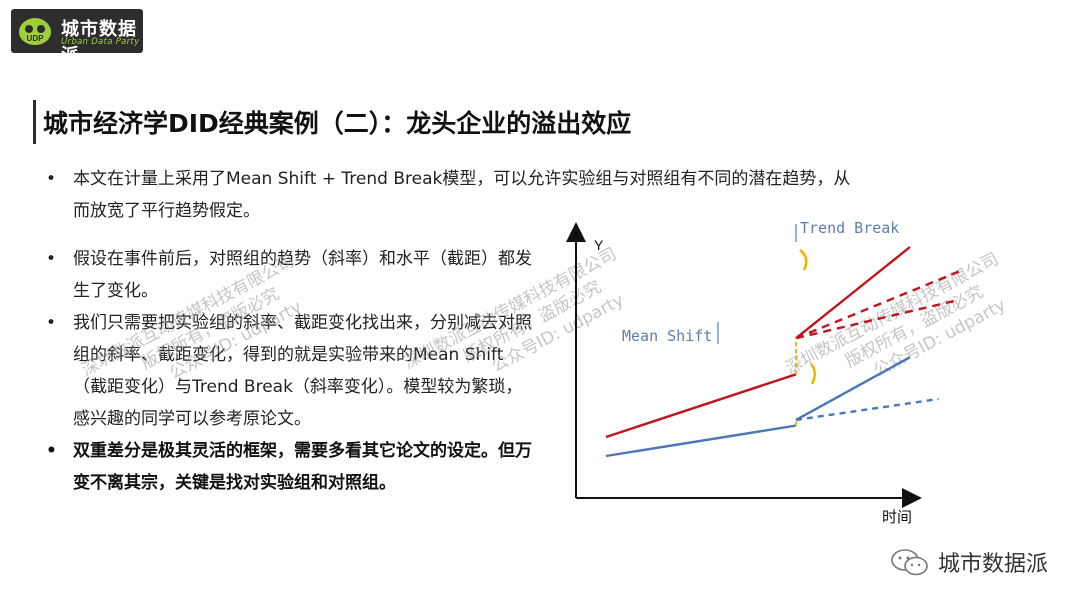 This screenshot has height=608, width=1080. I want to click on udp-logo-icon: UDP, so click(35, 31).